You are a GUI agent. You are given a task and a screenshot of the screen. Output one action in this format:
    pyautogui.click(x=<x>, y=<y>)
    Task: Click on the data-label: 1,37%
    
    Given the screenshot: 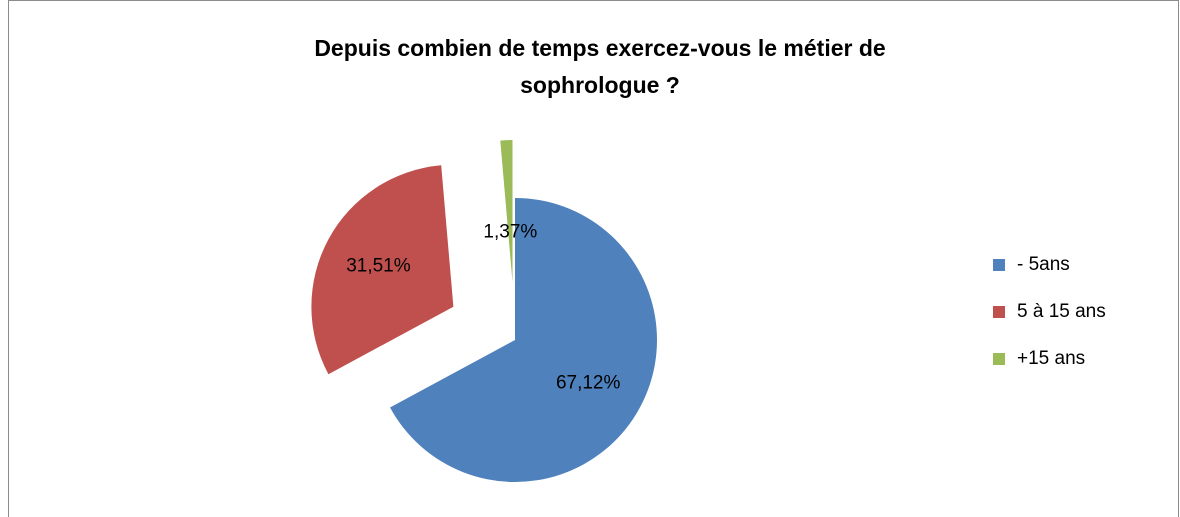 What is the action you would take?
    pyautogui.click(x=510, y=231)
    